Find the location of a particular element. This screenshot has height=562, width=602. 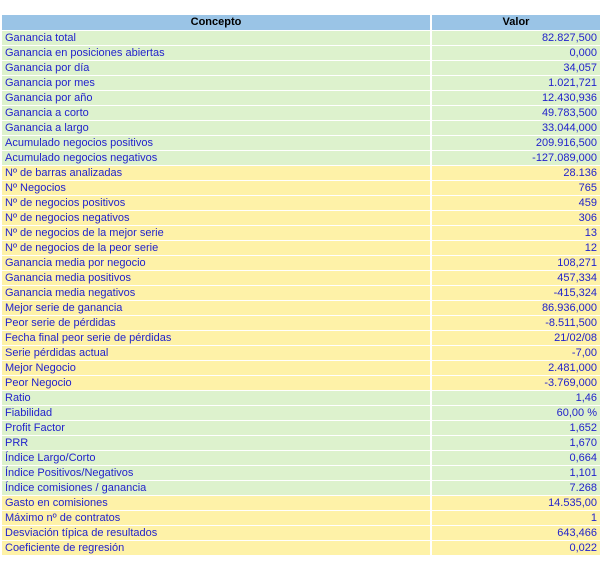

concept-cell: Nº de negocios de la mejor serie is located at coordinates (216, 233).